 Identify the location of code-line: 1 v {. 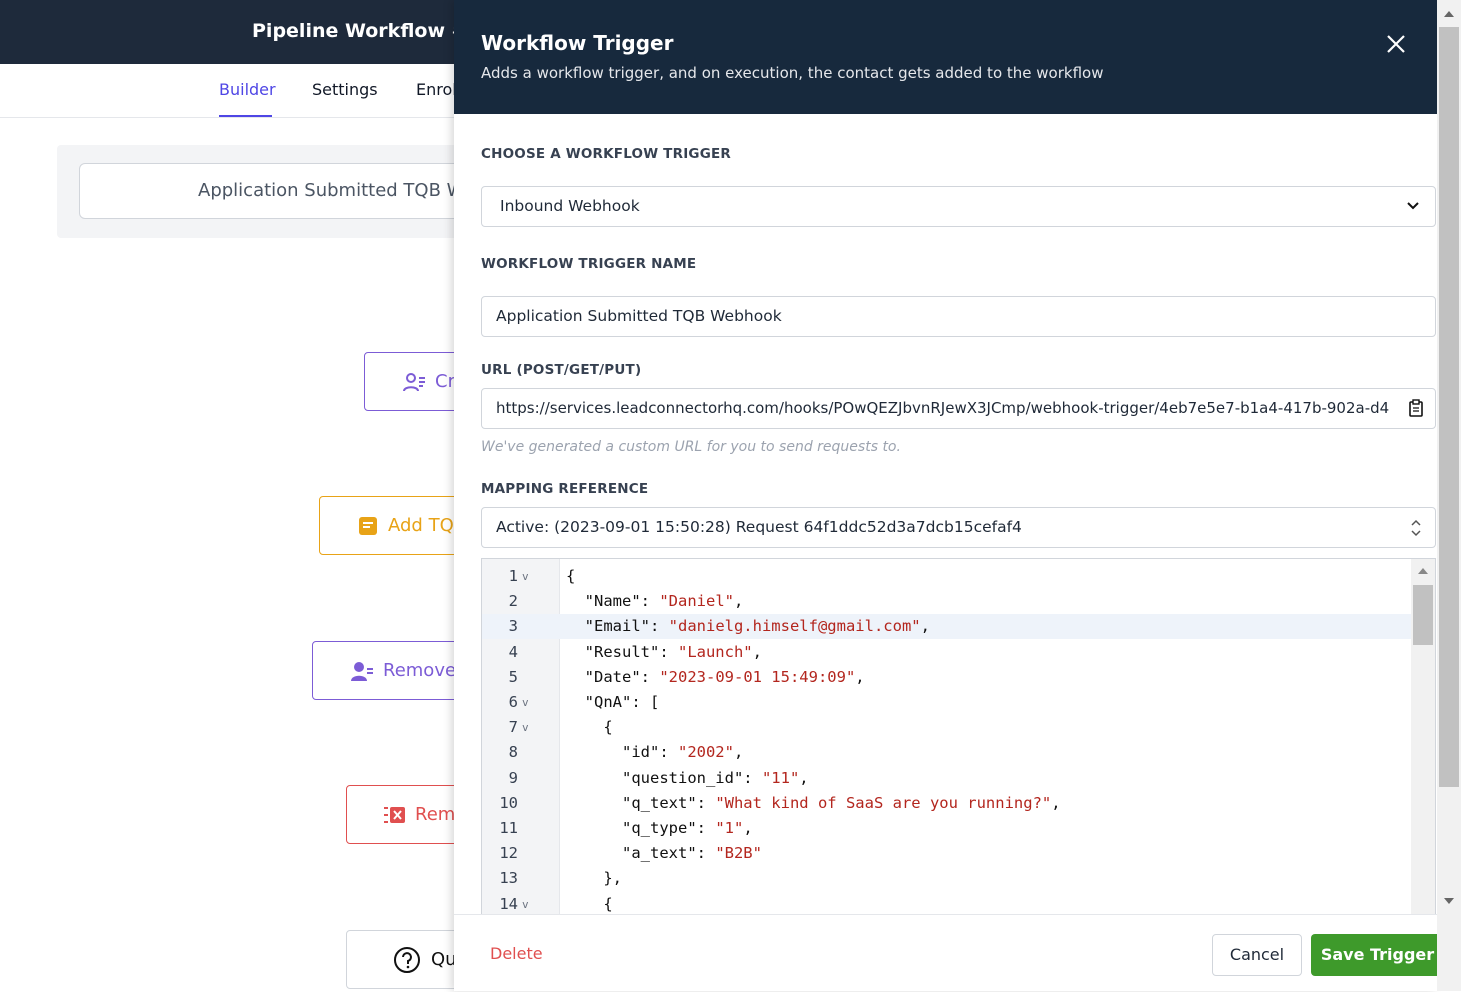
(958, 576).